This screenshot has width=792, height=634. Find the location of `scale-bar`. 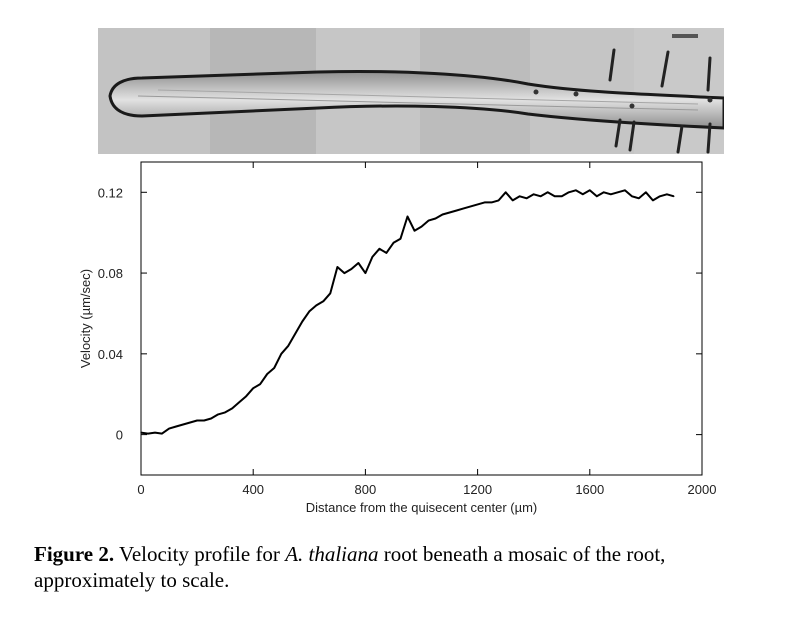

scale-bar is located at coordinates (685, 36).